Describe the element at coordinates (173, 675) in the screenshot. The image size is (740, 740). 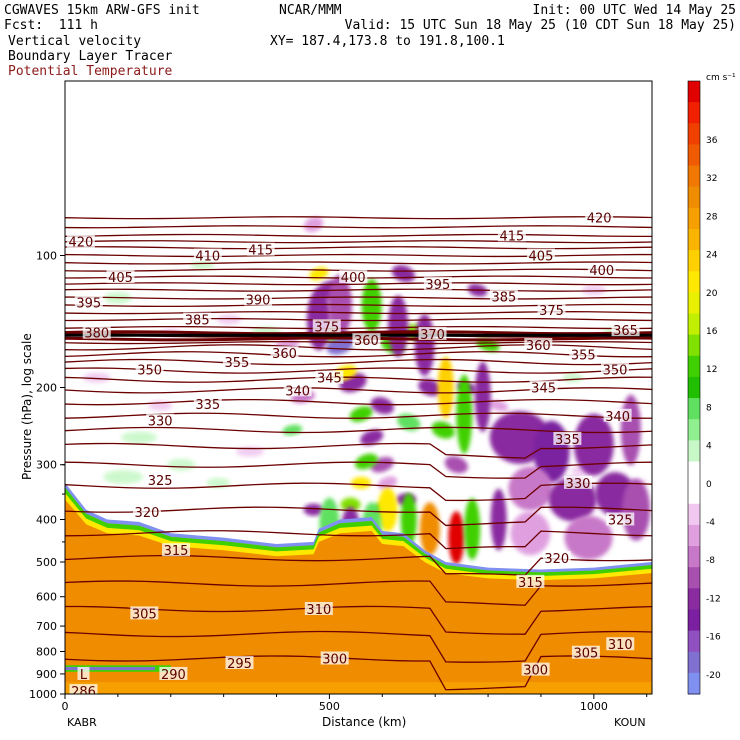
I see `theta-label-290: 290` at that location.